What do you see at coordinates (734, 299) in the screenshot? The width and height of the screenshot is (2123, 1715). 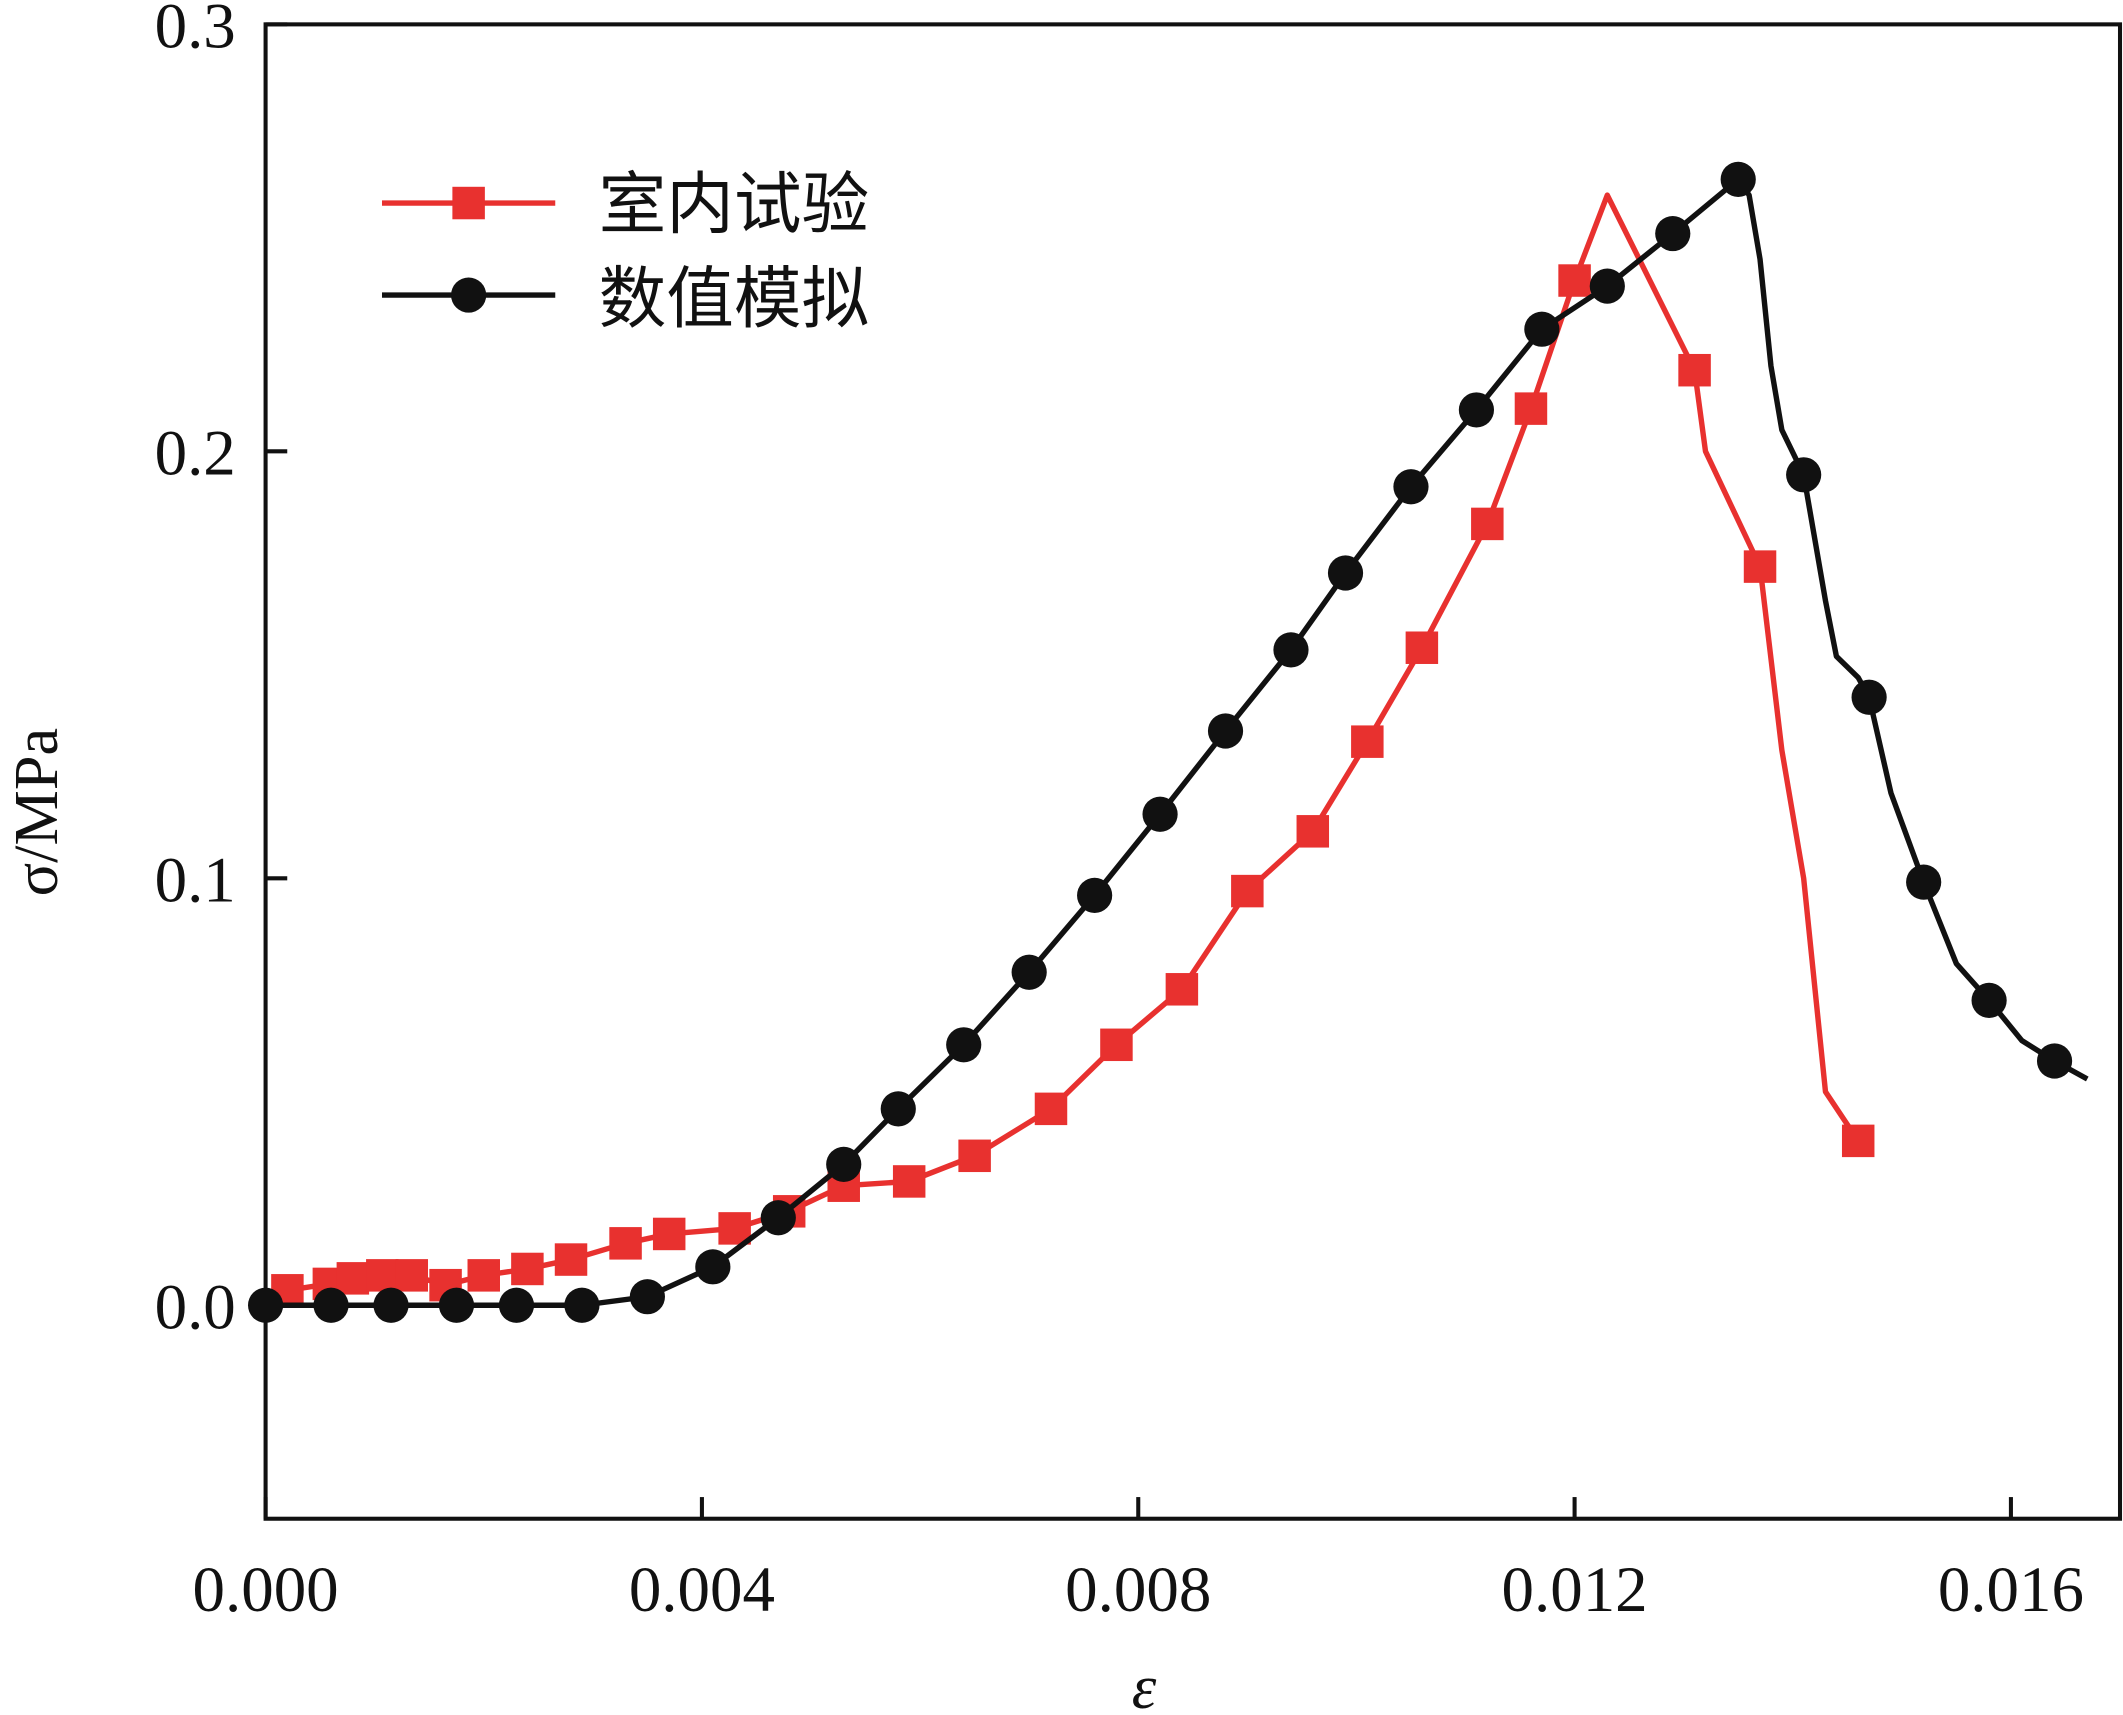 I see `legend-label-simulation: 数值模拟` at bounding box center [734, 299].